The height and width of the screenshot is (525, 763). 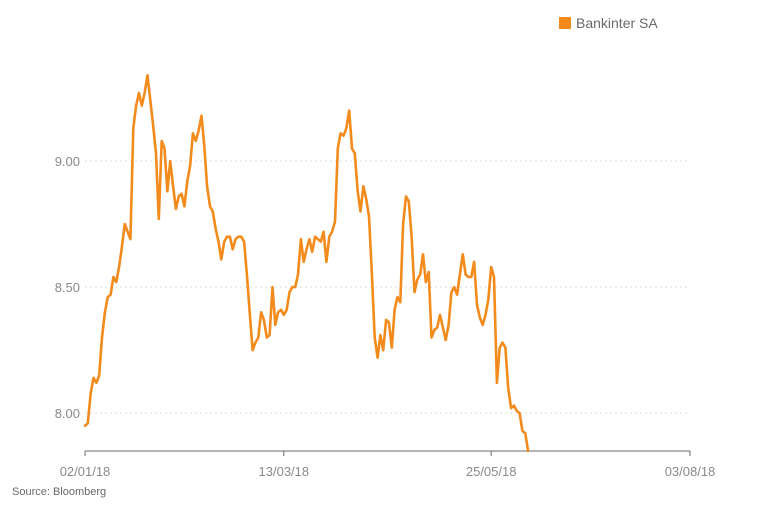 What do you see at coordinates (67, 161) in the screenshot?
I see `y-tick-label: 9.00` at bounding box center [67, 161].